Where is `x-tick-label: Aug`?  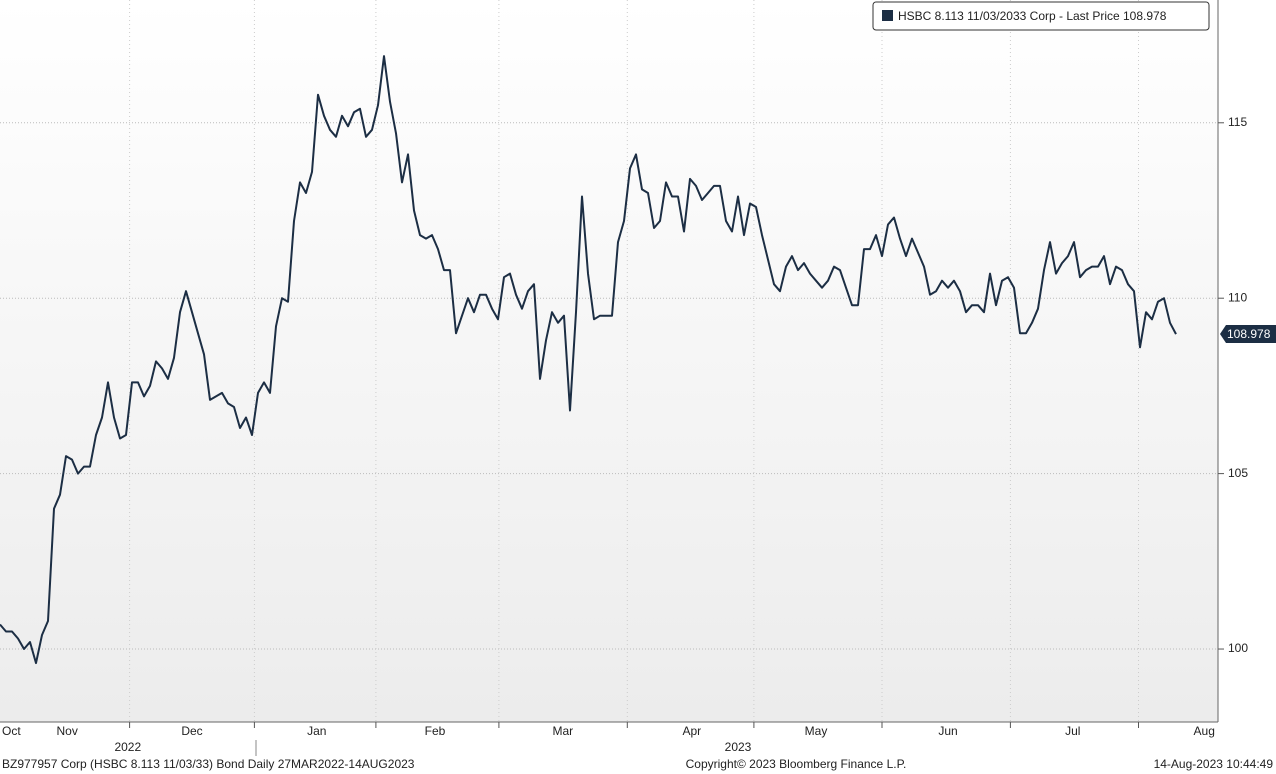 x-tick-label: Aug is located at coordinates (1204, 731).